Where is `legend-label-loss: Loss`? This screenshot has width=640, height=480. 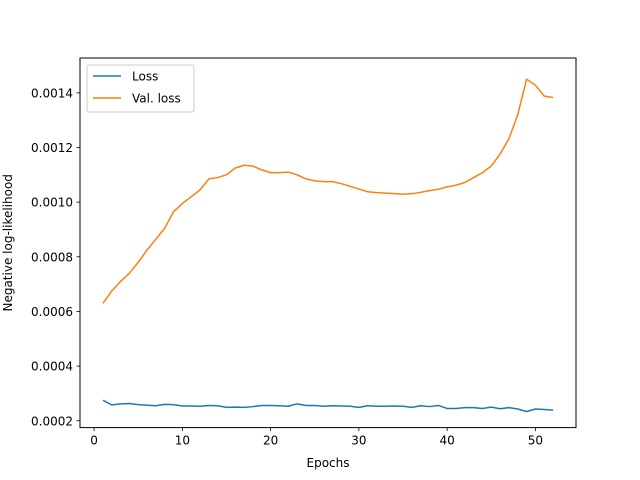 legend-label-loss: Loss is located at coordinates (145, 77).